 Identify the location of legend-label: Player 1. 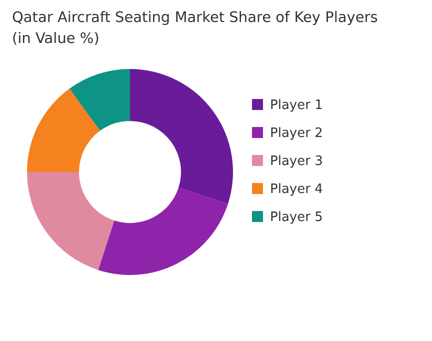
(296, 105).